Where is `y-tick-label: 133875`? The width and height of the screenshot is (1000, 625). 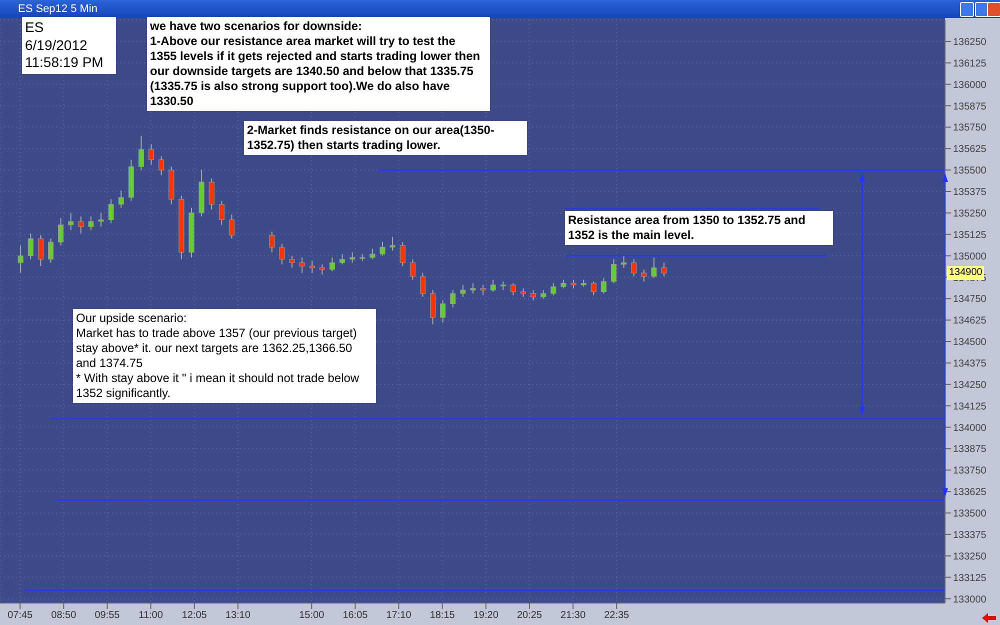
y-tick-label: 133875 is located at coordinates (970, 450).